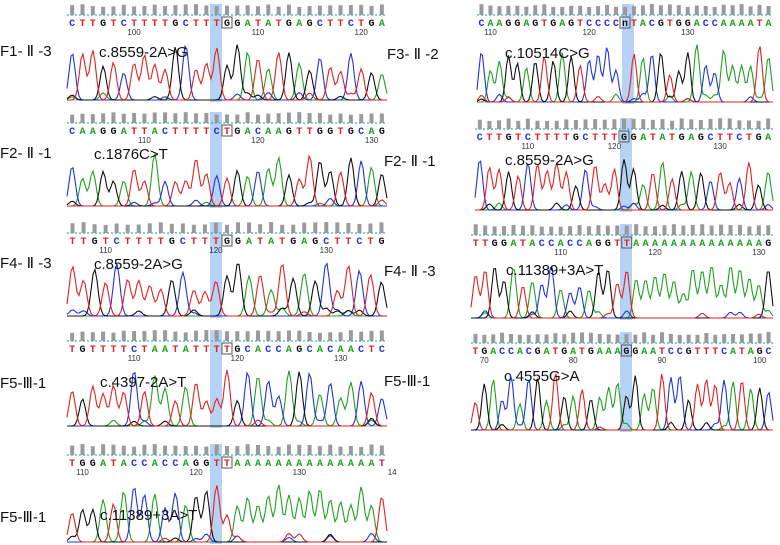 The image size is (780, 545). I want to click on trace-a, so click(622, 405).